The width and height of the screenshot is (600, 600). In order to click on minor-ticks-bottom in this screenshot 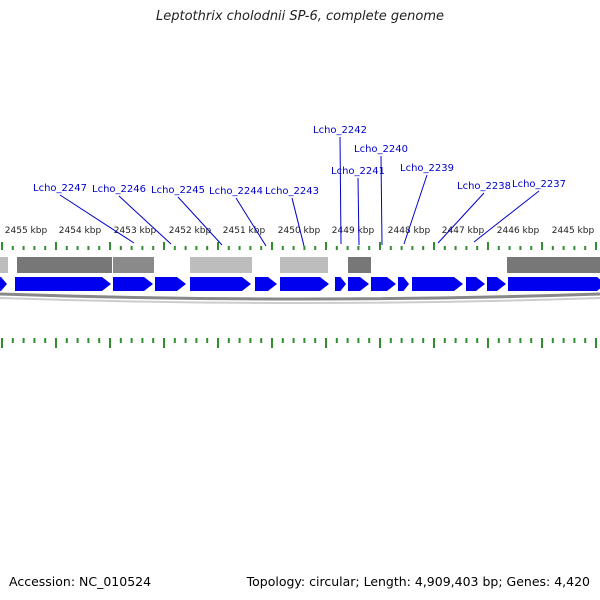, I will do `click(299, 343)`.